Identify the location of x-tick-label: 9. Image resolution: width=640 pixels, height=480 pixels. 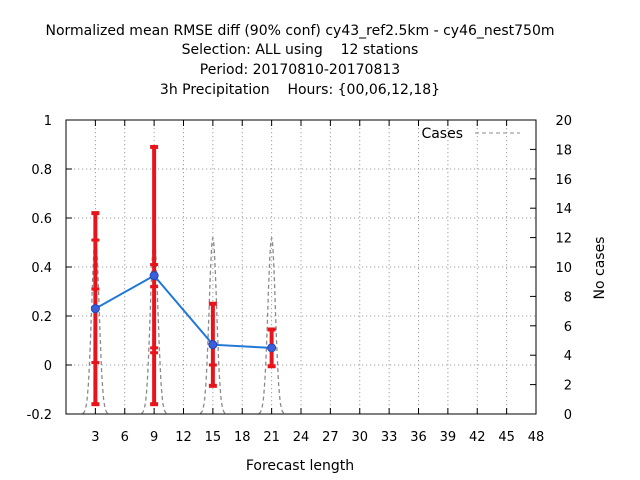
(154, 437).